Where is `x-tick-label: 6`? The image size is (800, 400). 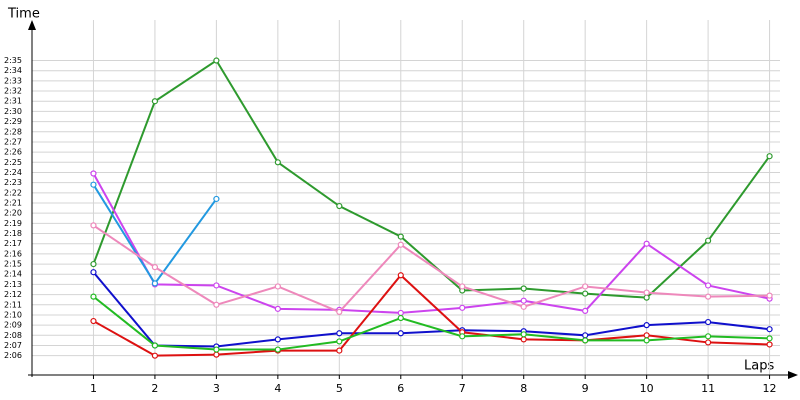
x-tick-label: 6 is located at coordinates (400, 388).